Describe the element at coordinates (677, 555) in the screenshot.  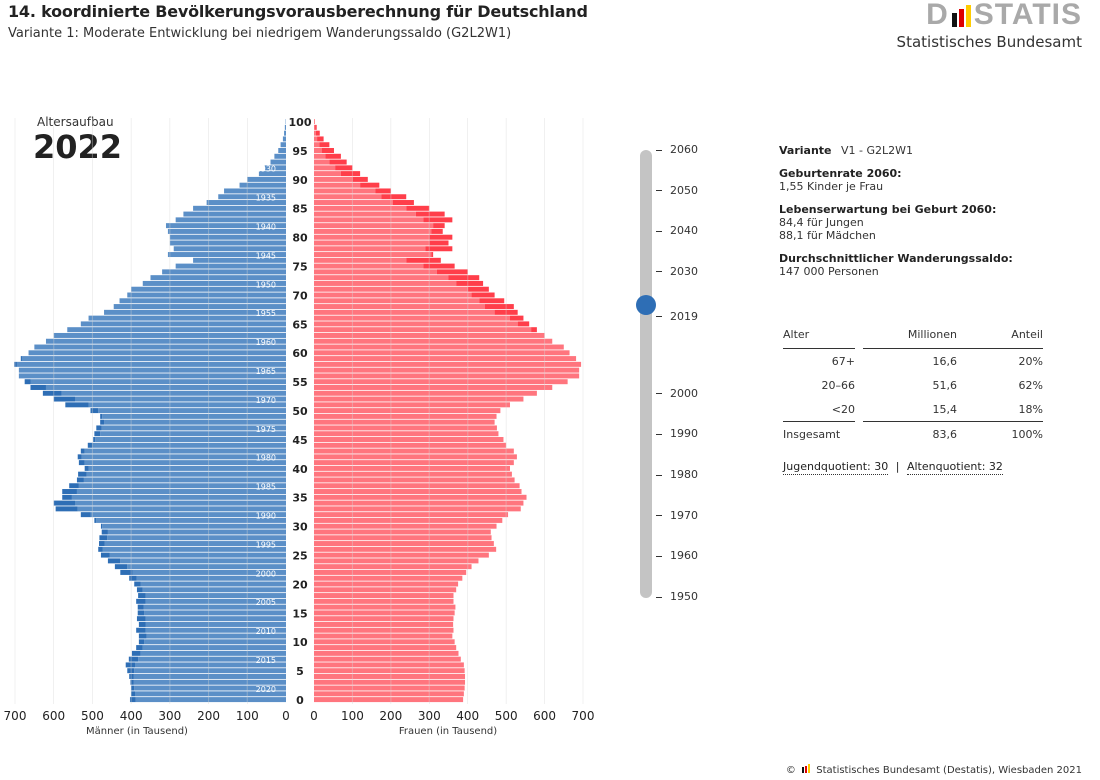
I see `slider-tick-1960: 1960` at that location.